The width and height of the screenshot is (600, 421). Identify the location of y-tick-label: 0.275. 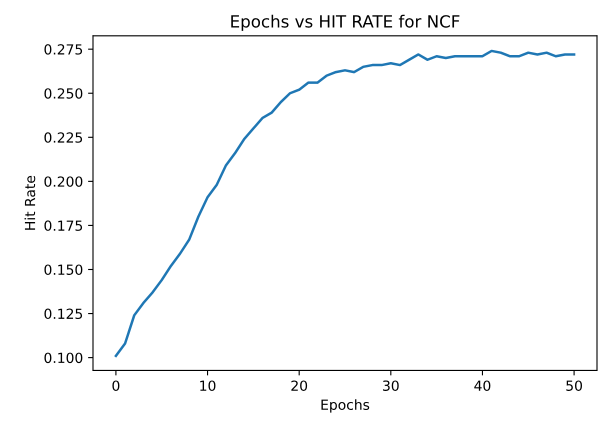
(63, 49).